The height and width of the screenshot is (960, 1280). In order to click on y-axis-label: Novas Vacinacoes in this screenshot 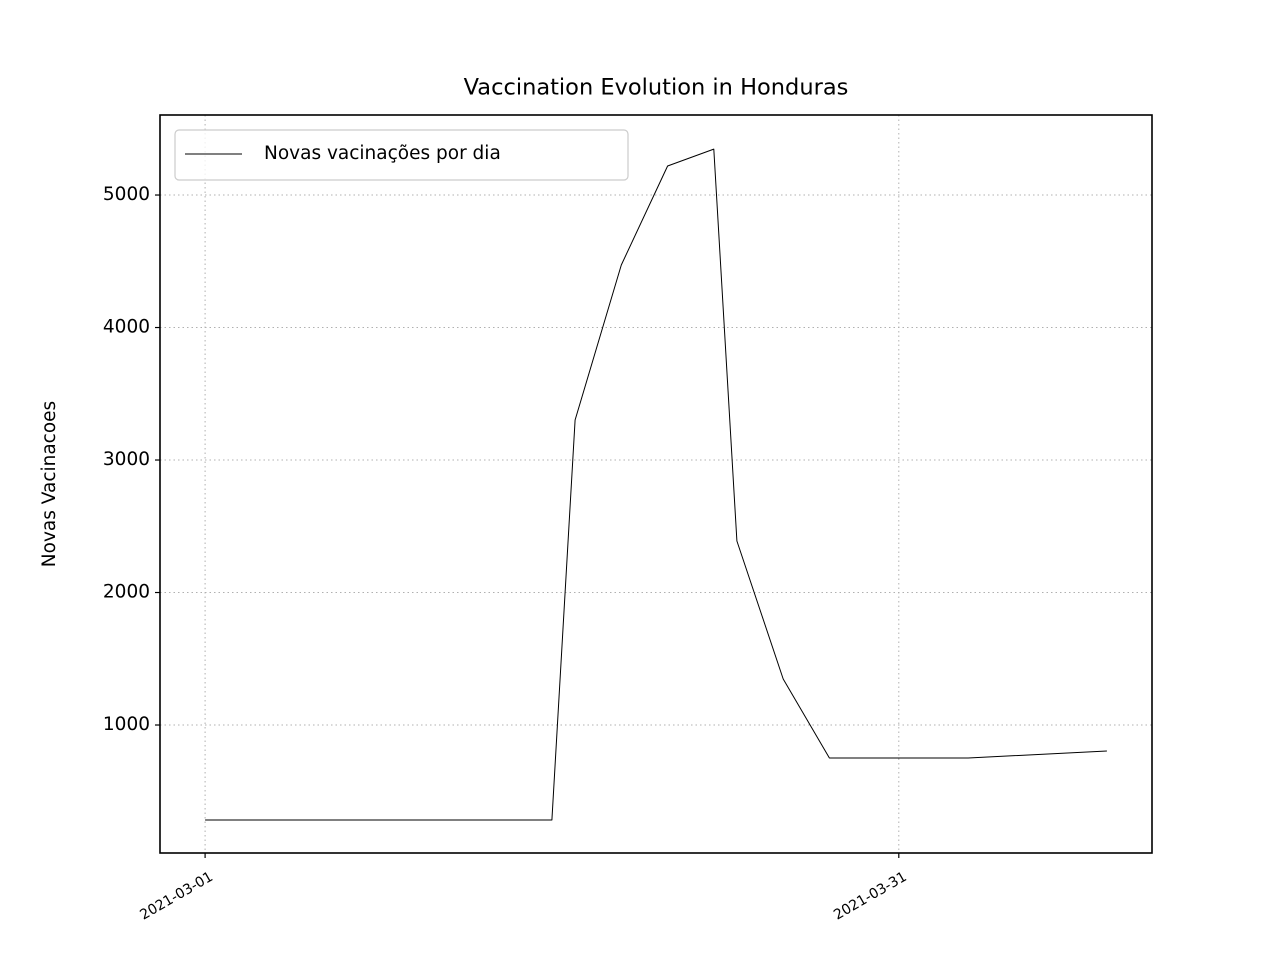, I will do `click(49, 484)`.